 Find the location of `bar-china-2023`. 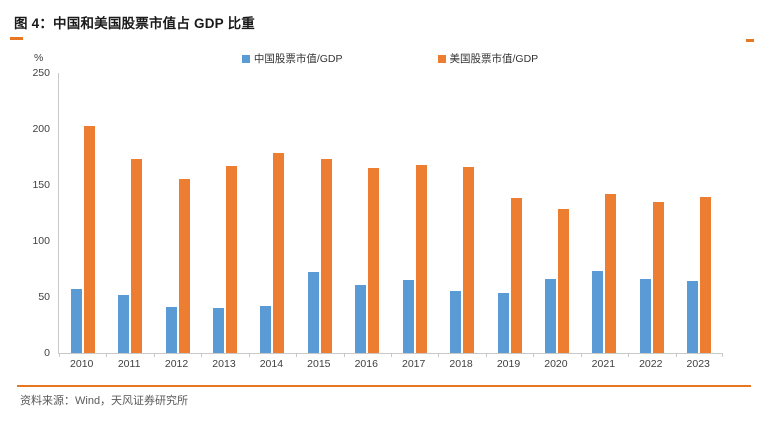

bar-china-2023 is located at coordinates (693, 317).